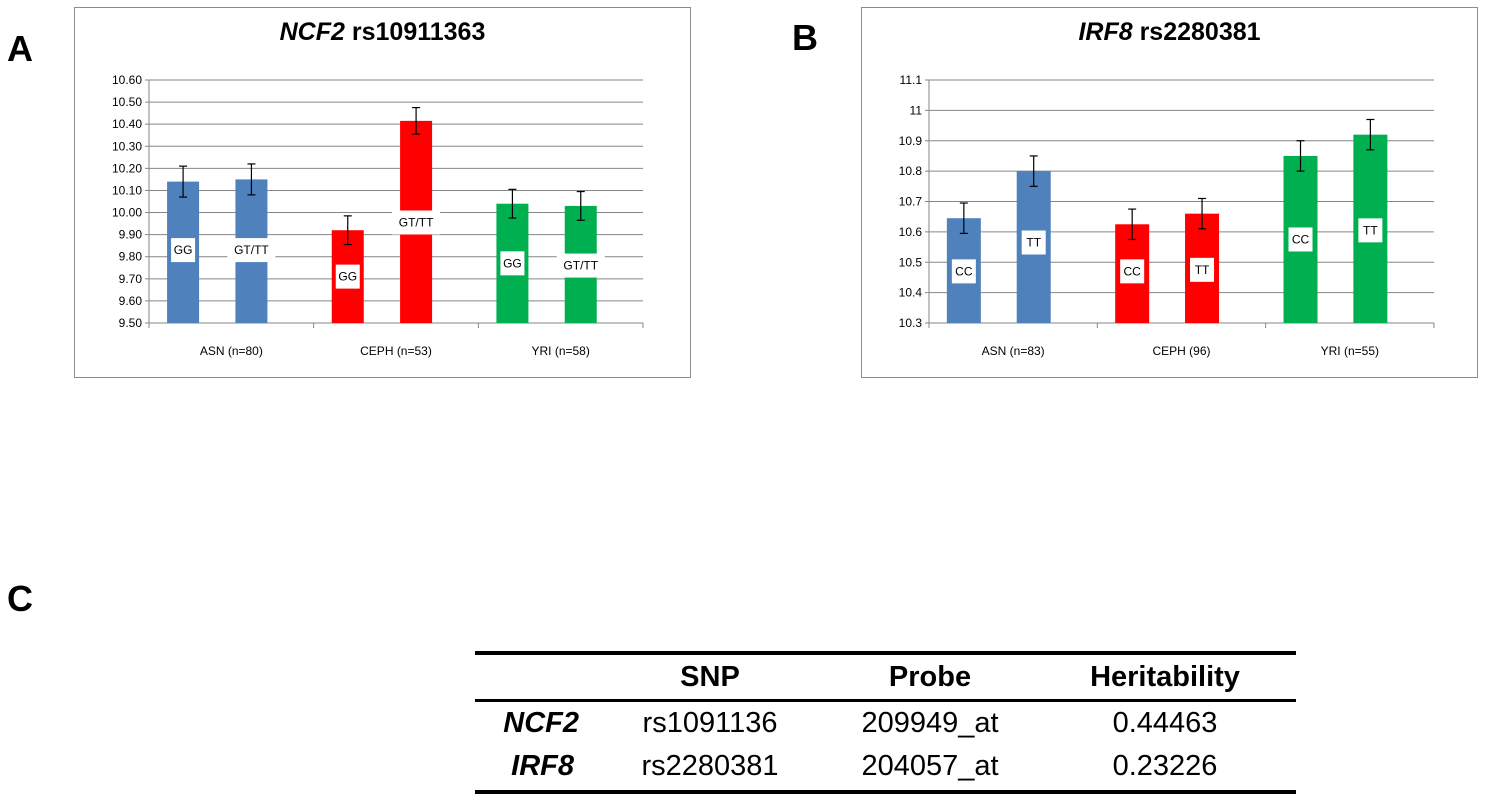 This screenshot has height=800, width=1487. What do you see at coordinates (231, 351) in the screenshot?
I see `x-tick-label: ASN (n=80)` at bounding box center [231, 351].